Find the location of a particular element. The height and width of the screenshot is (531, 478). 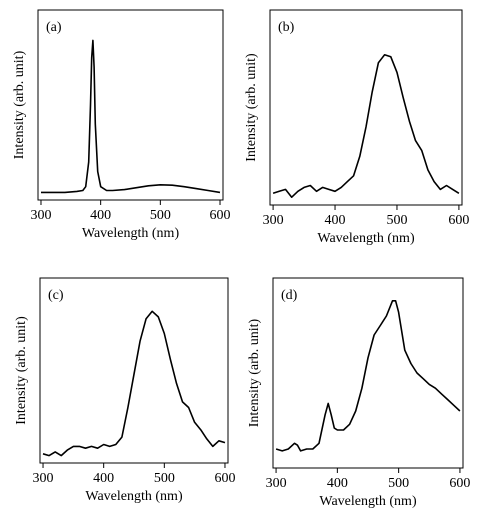

panel-label: (b) is located at coordinates (286, 27).